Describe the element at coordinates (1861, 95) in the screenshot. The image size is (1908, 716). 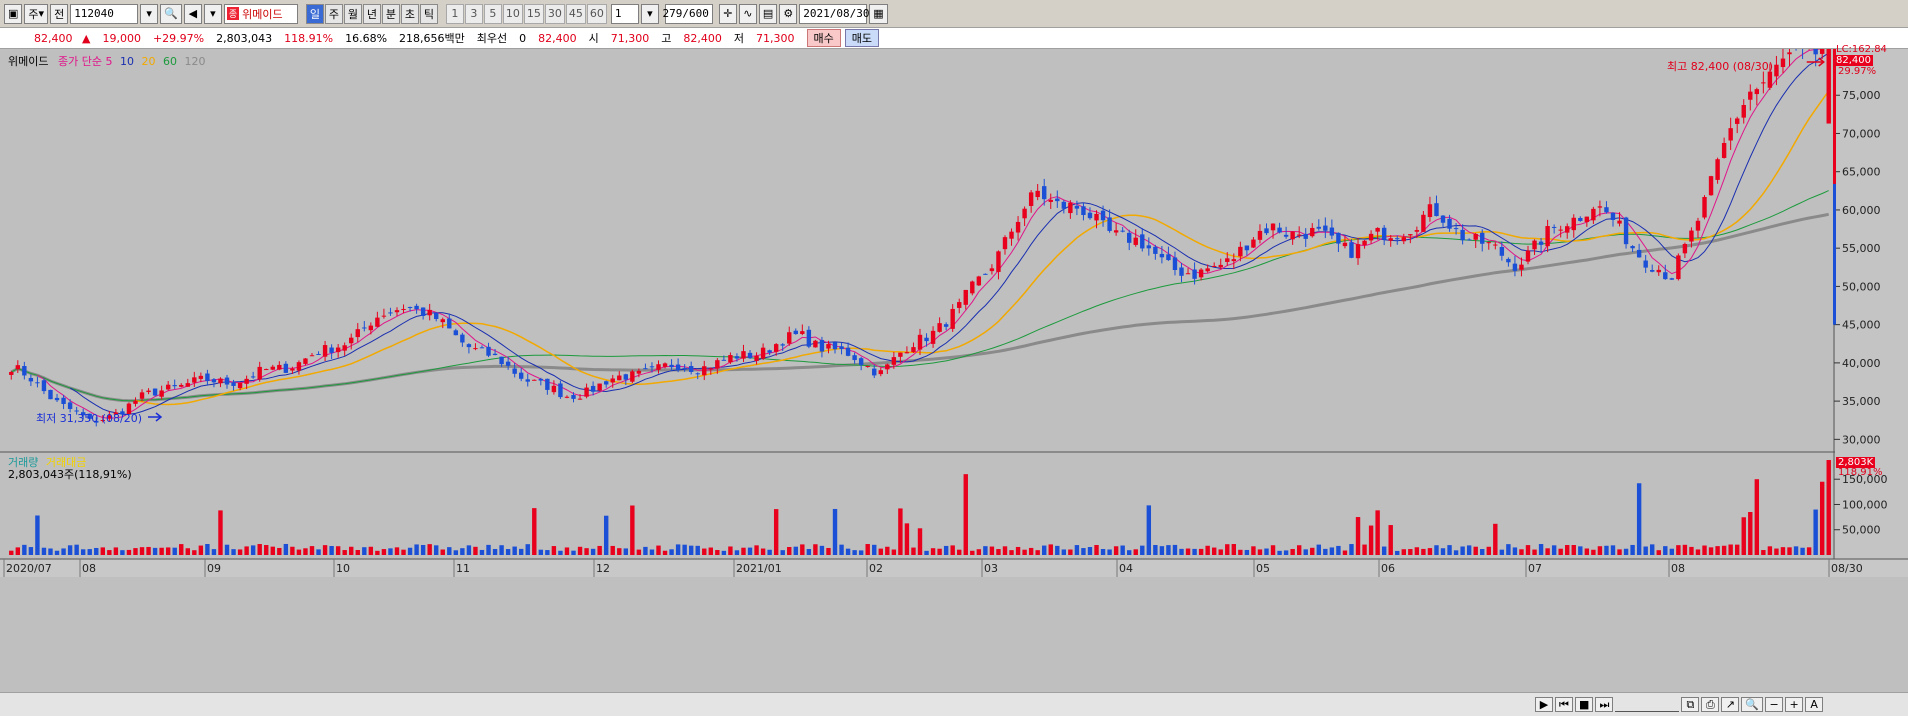
I see `y-tick-label: 75,000` at that location.